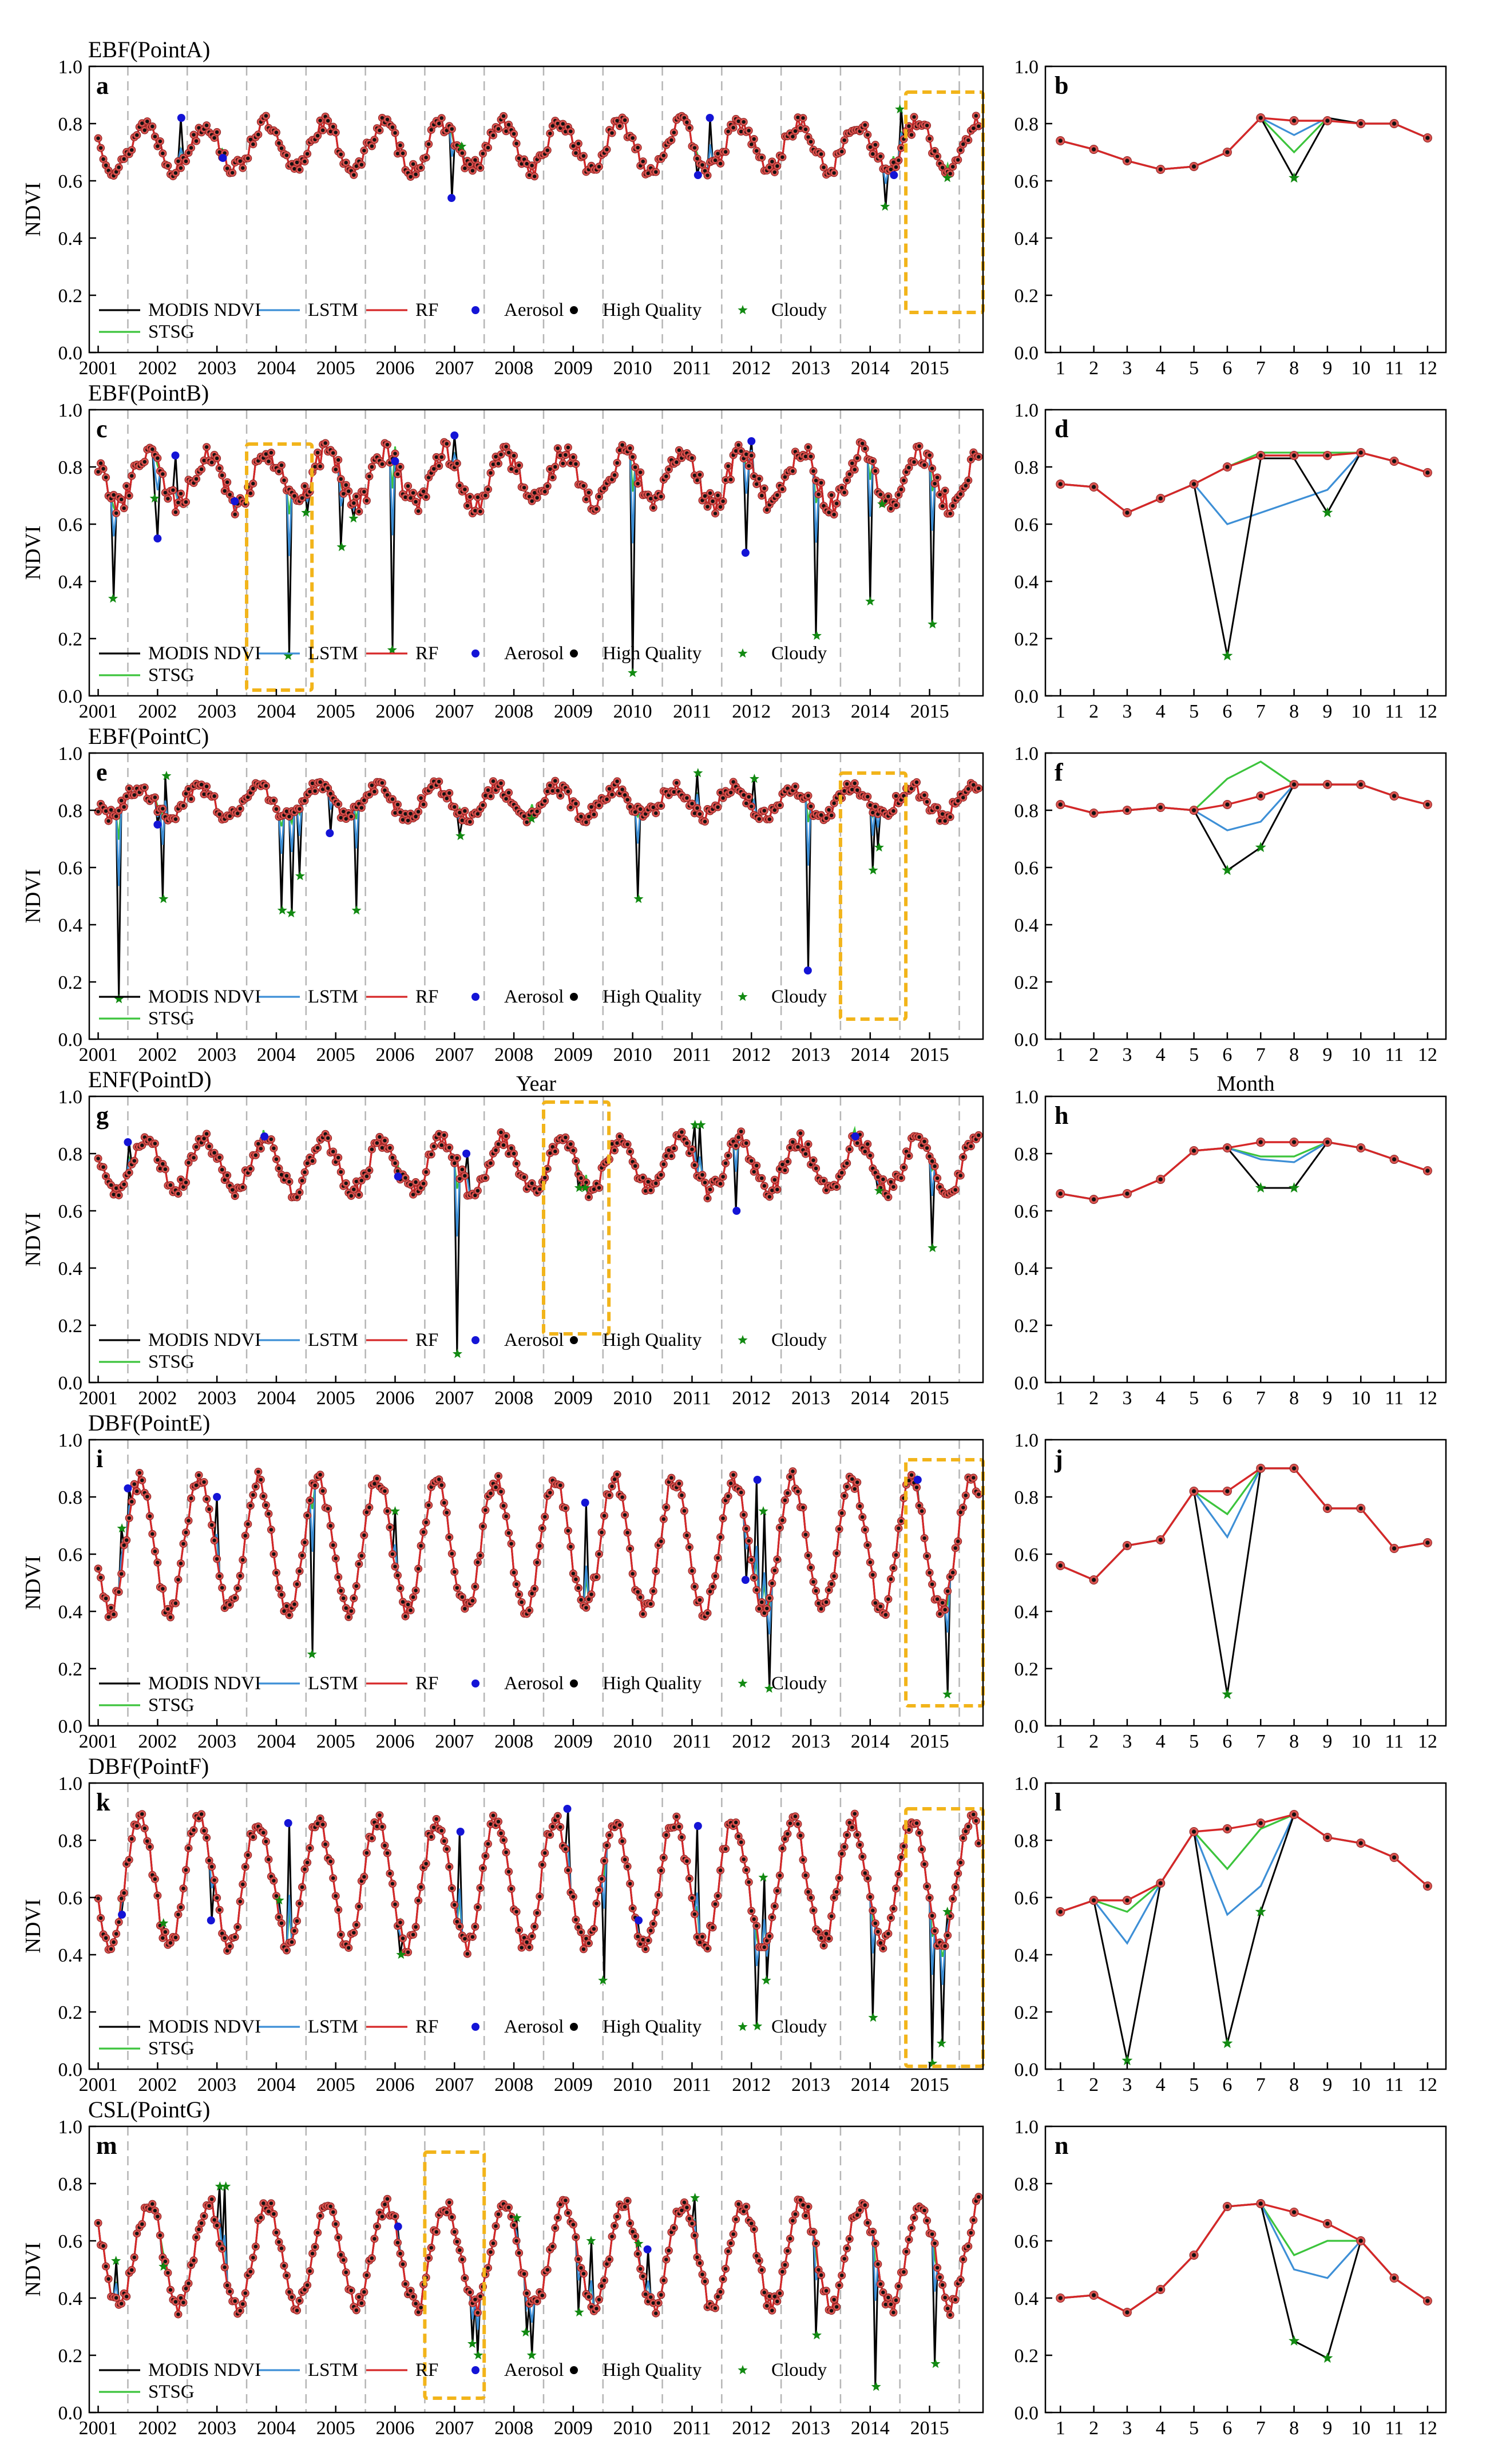  Describe the element at coordinates (475, 997) in the screenshot. I see `legend-dot-swatch` at that location.